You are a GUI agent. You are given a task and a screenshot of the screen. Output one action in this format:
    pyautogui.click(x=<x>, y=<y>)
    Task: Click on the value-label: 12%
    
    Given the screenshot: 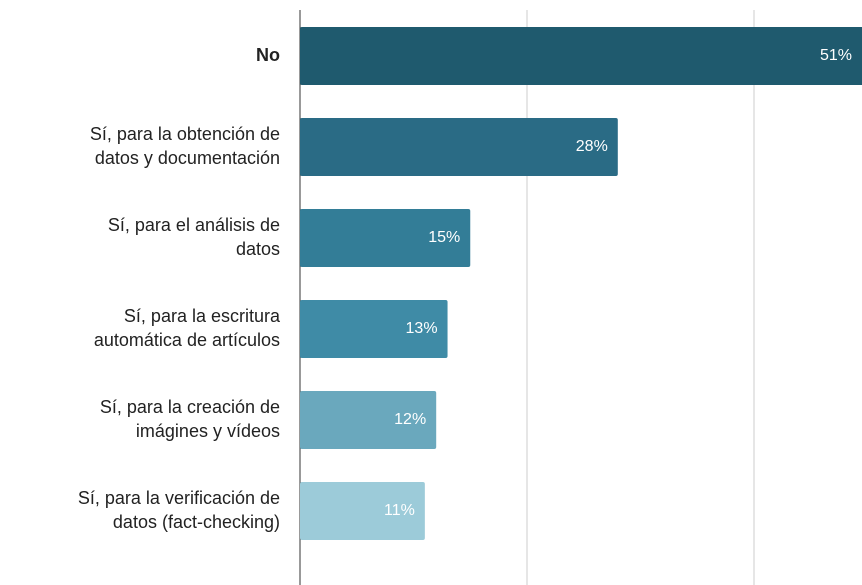 What is the action you would take?
    pyautogui.click(x=410, y=419)
    